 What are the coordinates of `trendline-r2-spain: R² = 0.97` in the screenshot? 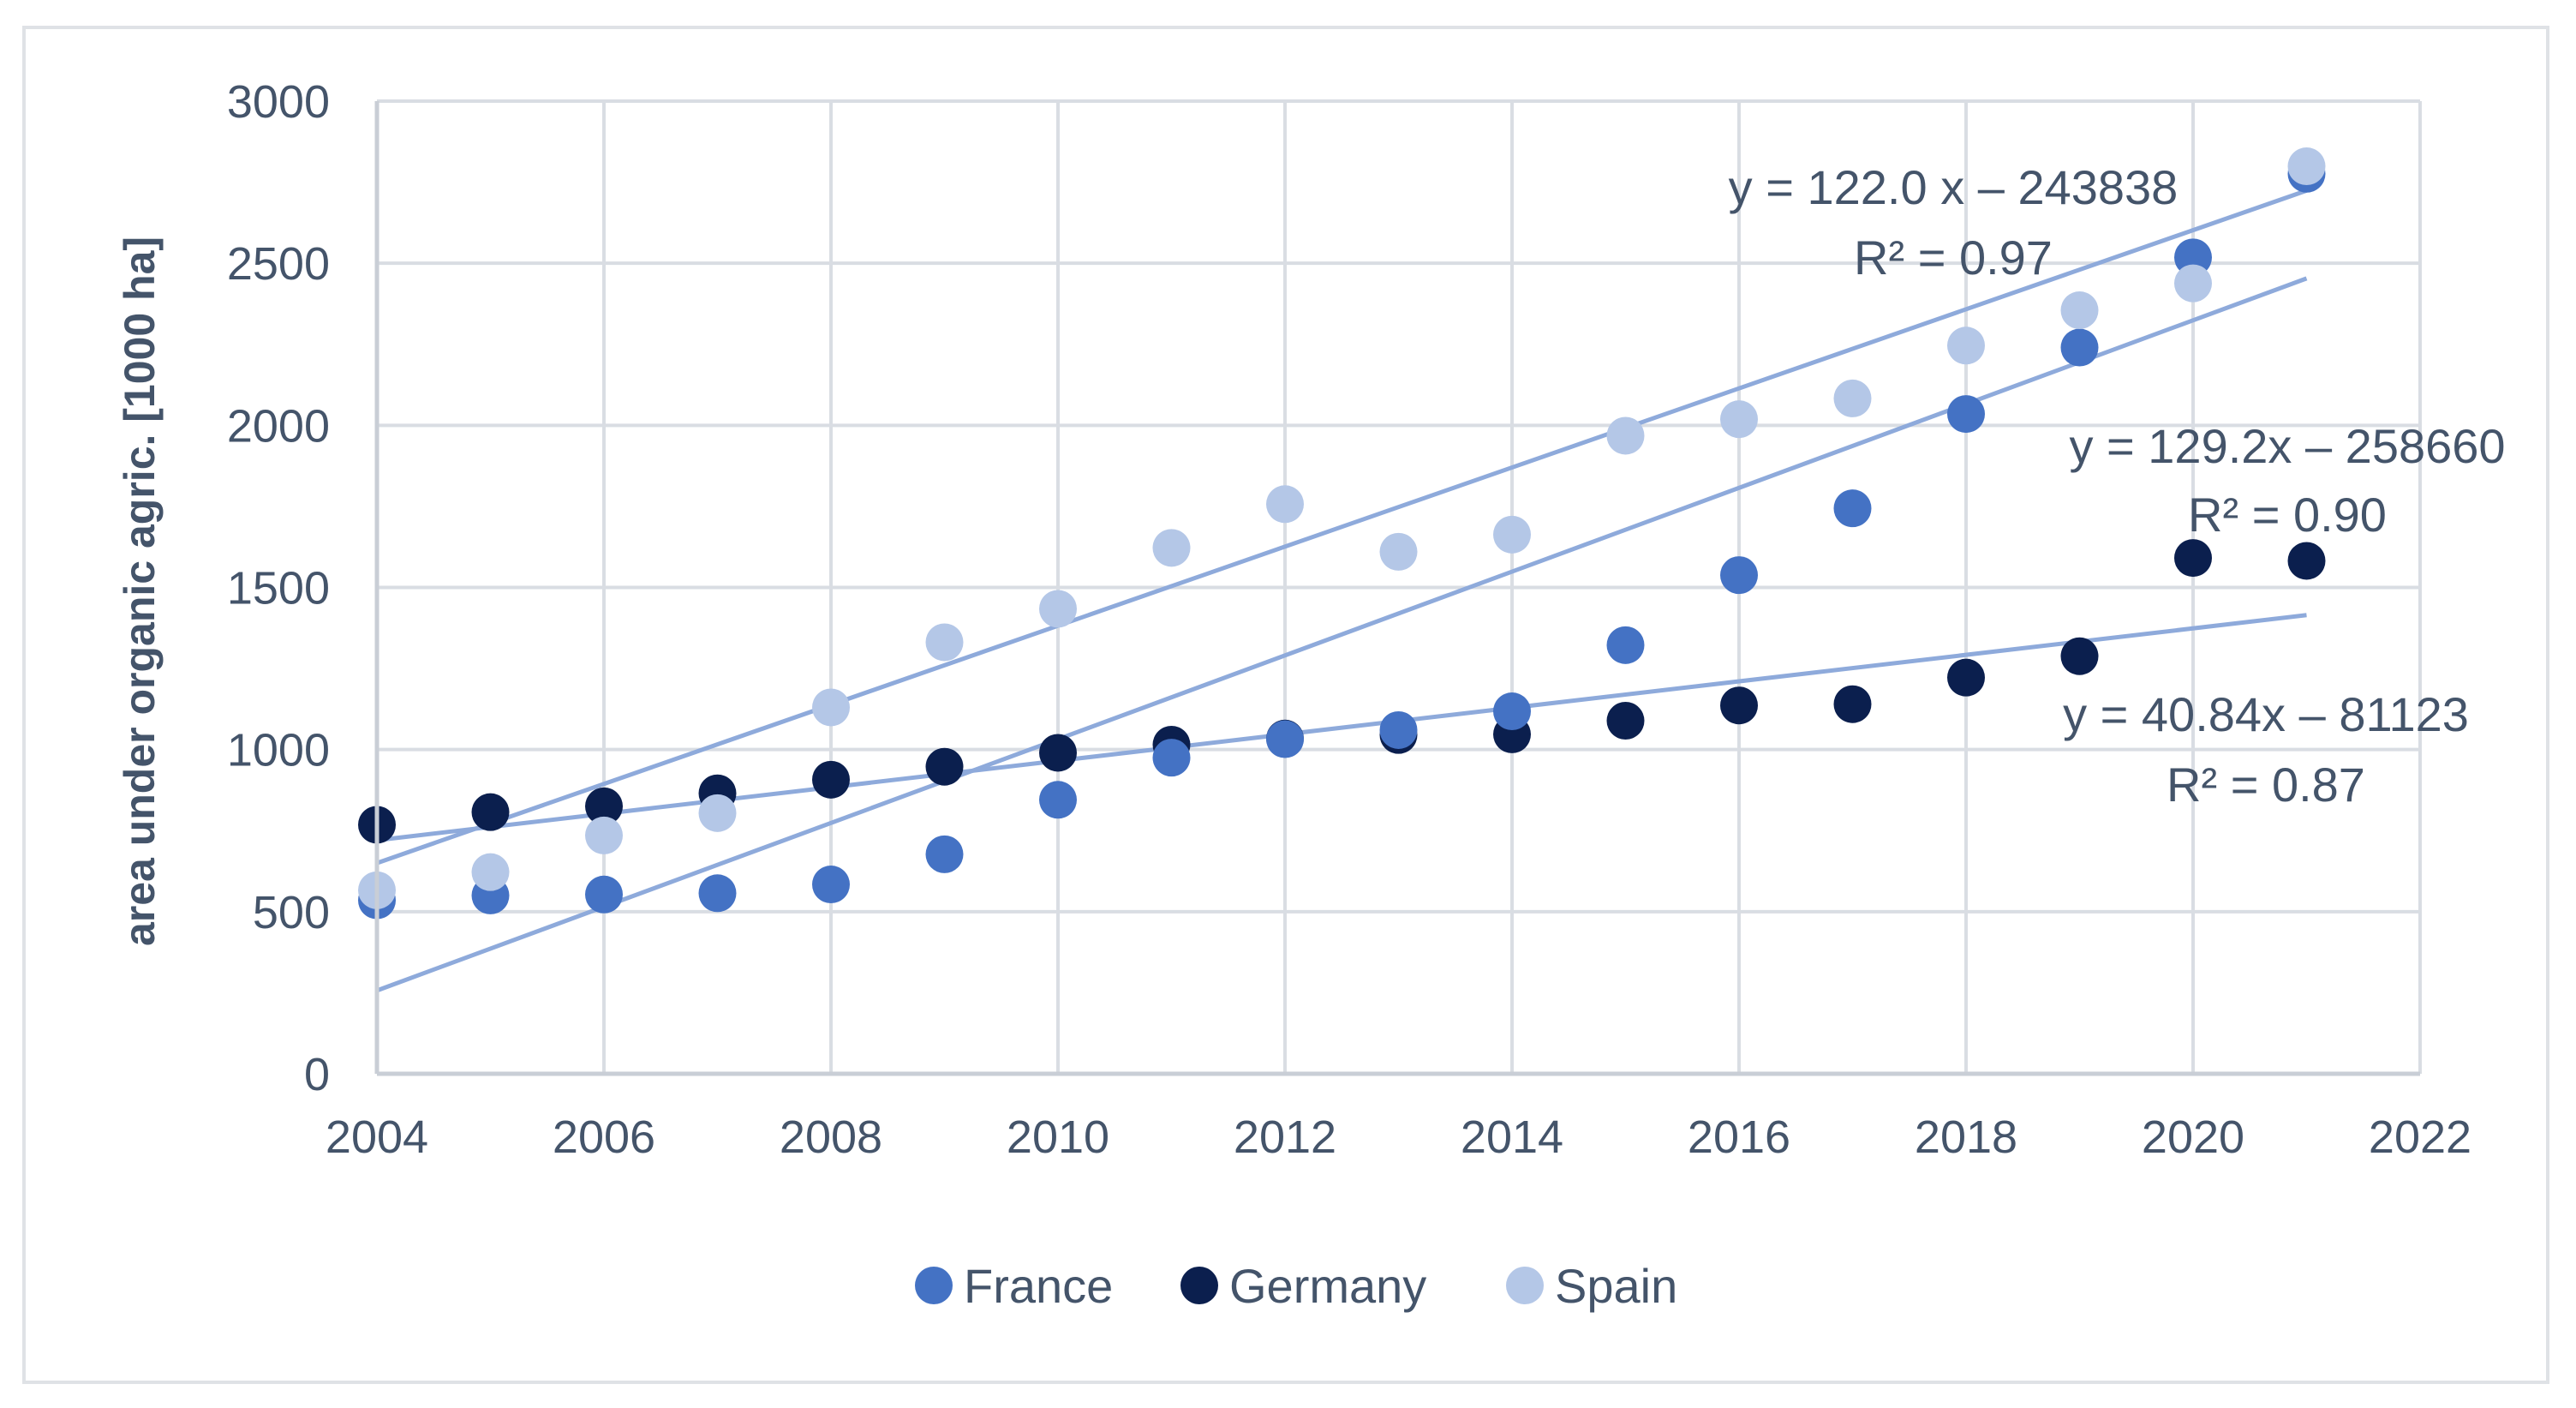 It's located at (1953, 258).